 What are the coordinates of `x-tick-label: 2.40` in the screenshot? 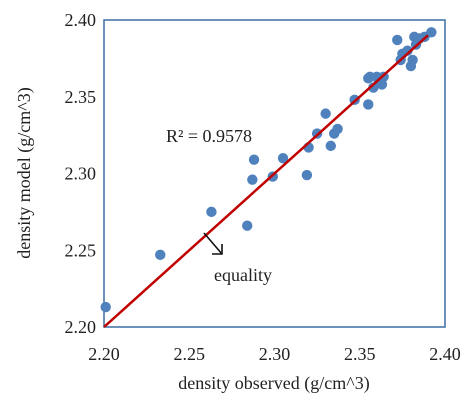 It's located at (445, 354).